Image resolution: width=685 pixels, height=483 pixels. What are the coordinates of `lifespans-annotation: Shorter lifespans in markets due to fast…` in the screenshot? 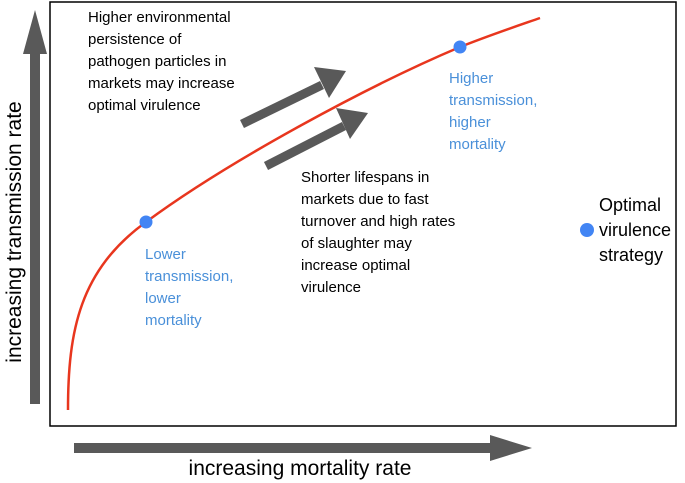 It's located at (380, 232).